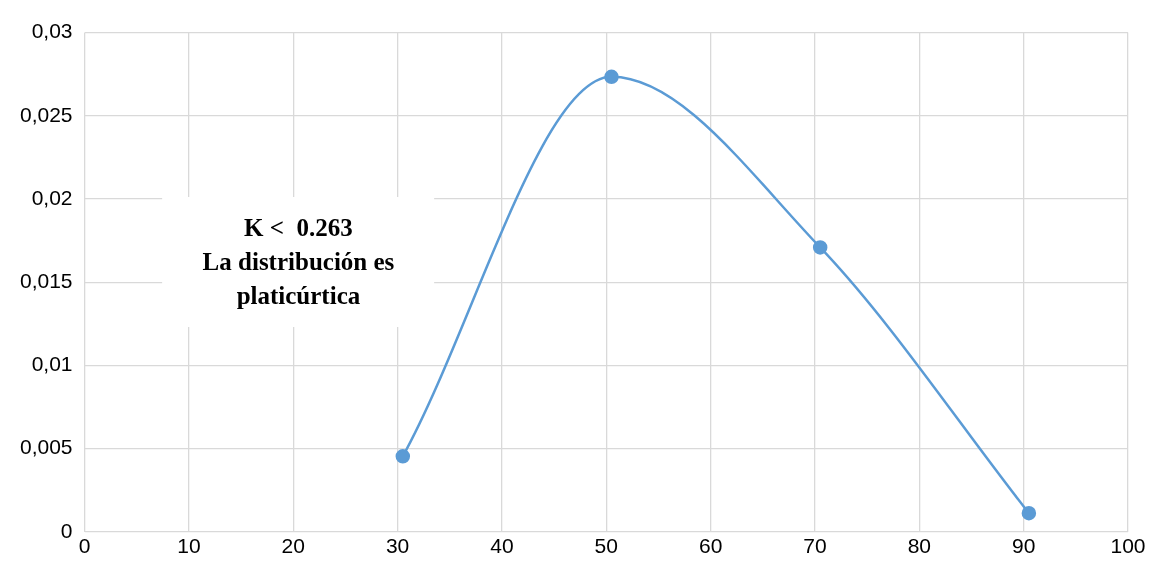  Describe the element at coordinates (293, 546) in the screenshot. I see `x-tick-label: 20` at that location.